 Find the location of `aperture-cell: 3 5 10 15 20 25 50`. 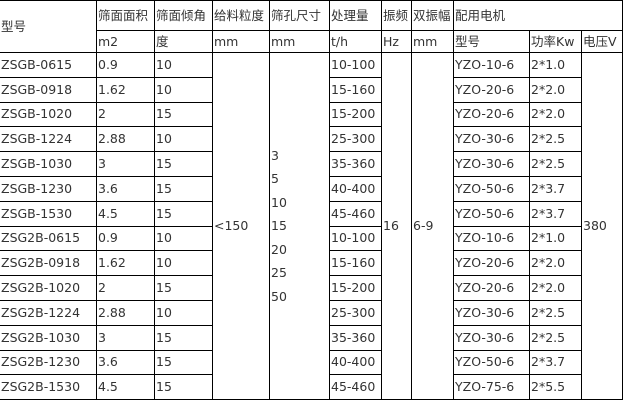

aperture-cell: 3 5 10 15 20 25 50 is located at coordinates (299, 226).